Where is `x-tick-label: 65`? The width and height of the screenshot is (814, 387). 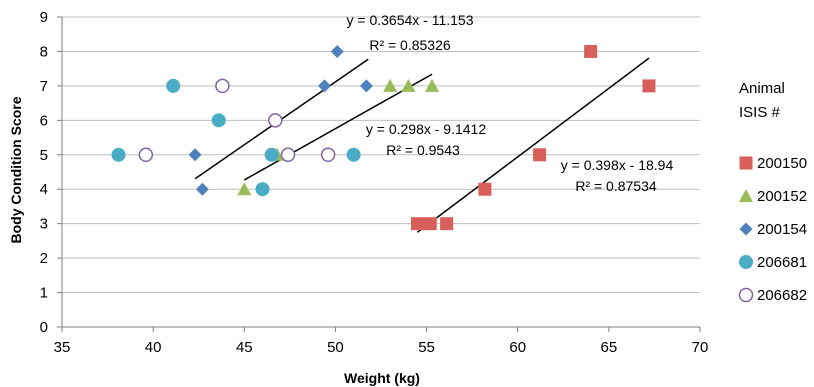 x-tick-label: 65 is located at coordinates (609, 347).